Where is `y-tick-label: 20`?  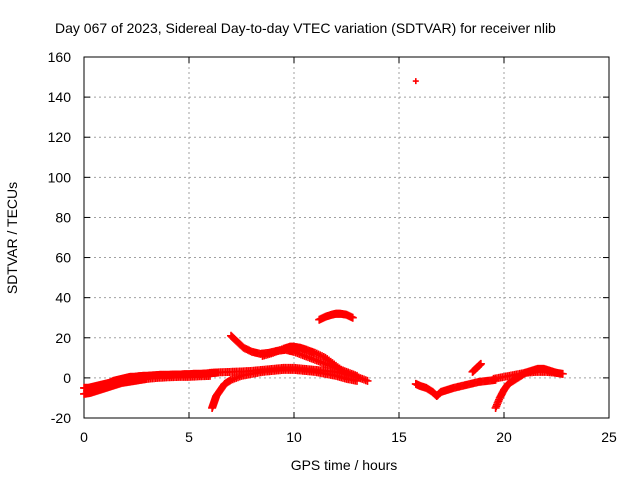 y-tick-label: 20 is located at coordinates (63, 338).